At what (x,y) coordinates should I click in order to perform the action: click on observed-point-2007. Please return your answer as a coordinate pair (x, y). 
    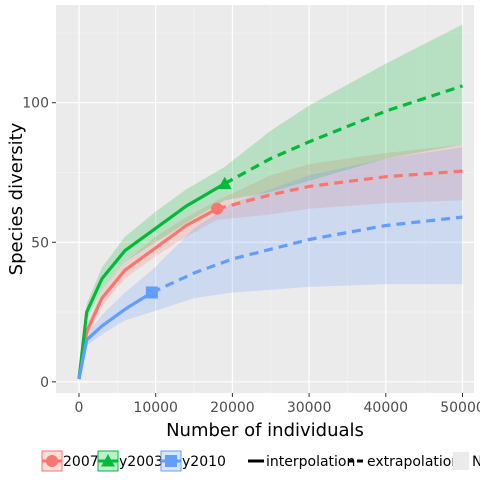
    Looking at the image, I should click on (217, 208).